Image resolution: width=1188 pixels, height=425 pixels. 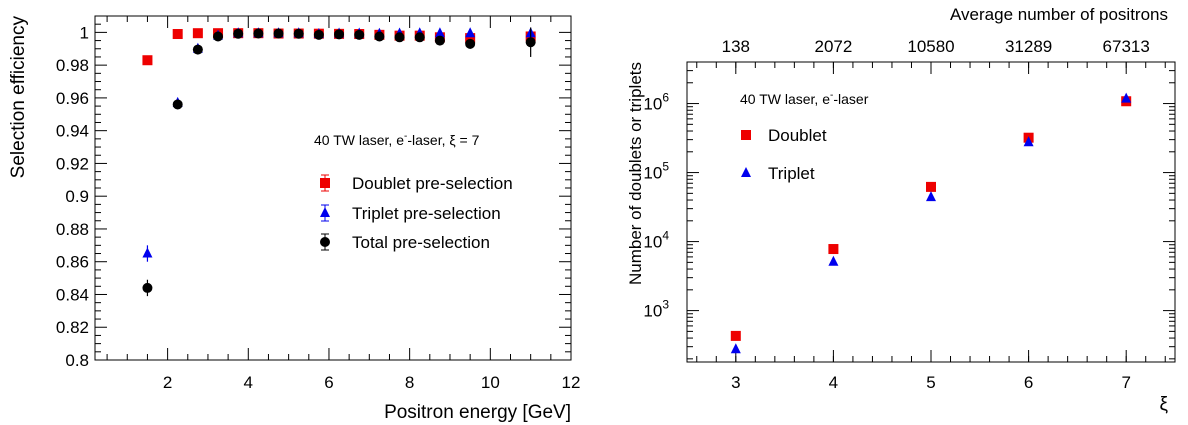 I want to click on y-axis-label: Selection efficiency, so click(x=18, y=97).